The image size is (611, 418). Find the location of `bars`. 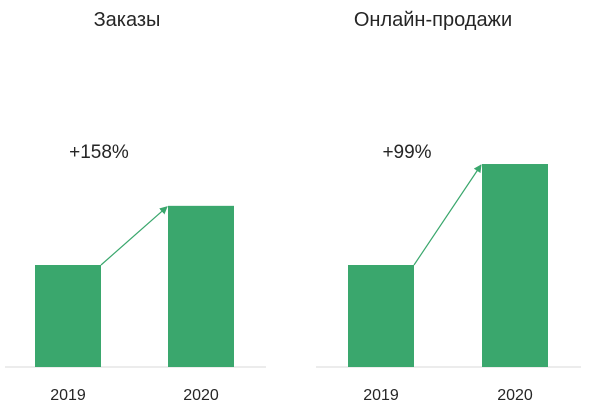

bars is located at coordinates (134, 286).